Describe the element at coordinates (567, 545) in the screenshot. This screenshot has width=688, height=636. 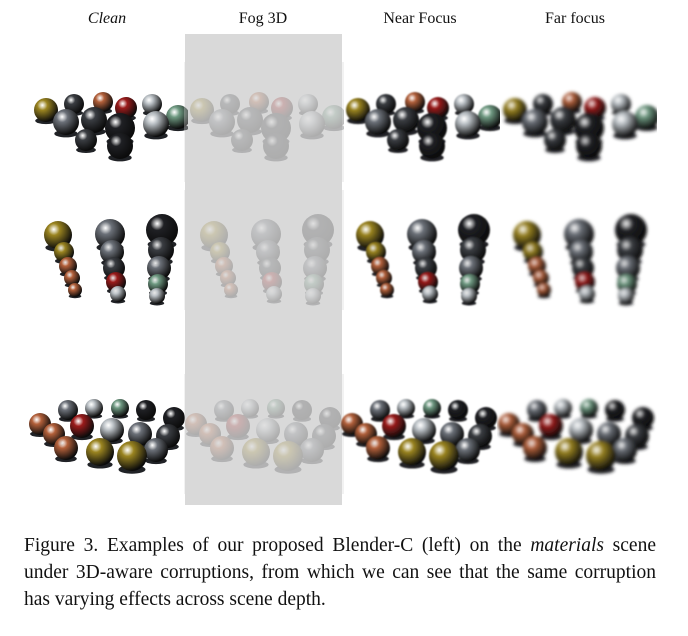
I see `caption-italic: materials` at that location.